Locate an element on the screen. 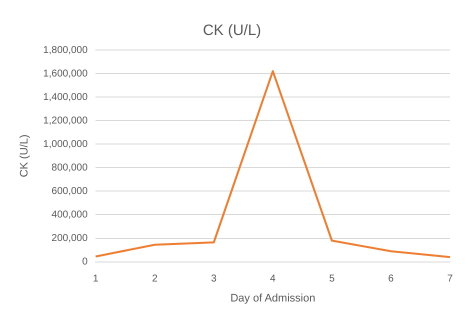 This screenshot has width=474, height=323. y-tick-label: 400,000 is located at coordinates (70, 214).